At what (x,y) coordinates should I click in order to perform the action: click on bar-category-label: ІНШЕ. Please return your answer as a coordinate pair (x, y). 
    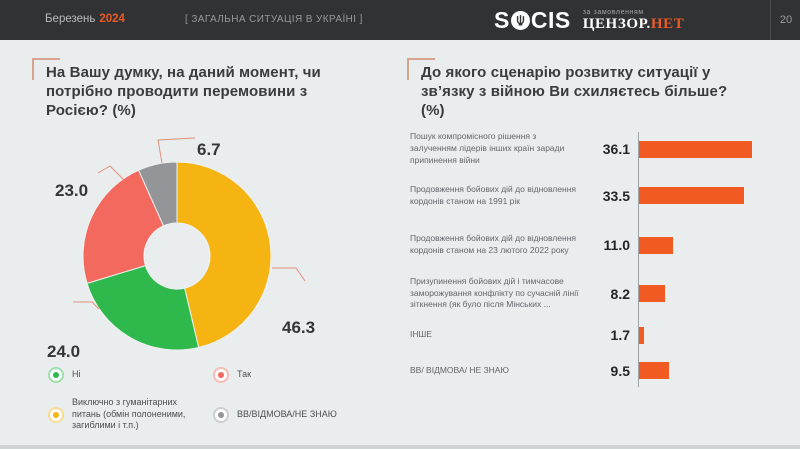
    Looking at the image, I should click on (421, 334).